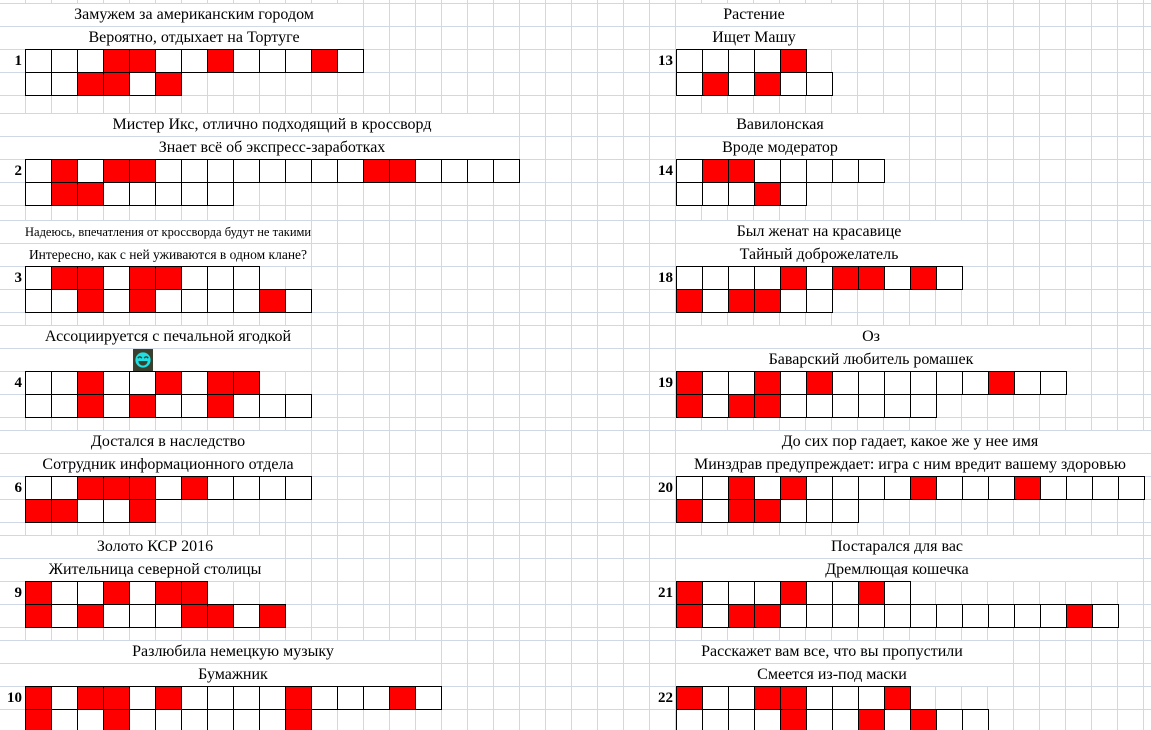  Describe the element at coordinates (754, 38) in the screenshot. I see `clue-text-line2: Ищет Машу` at that location.